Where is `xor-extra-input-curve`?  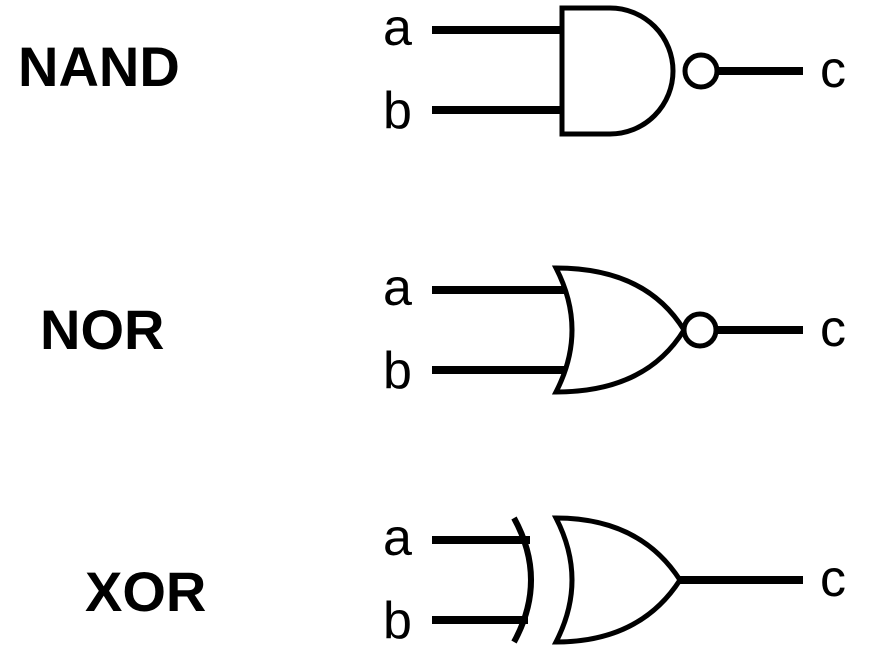 xor-extra-input-curve is located at coordinates (522, 580).